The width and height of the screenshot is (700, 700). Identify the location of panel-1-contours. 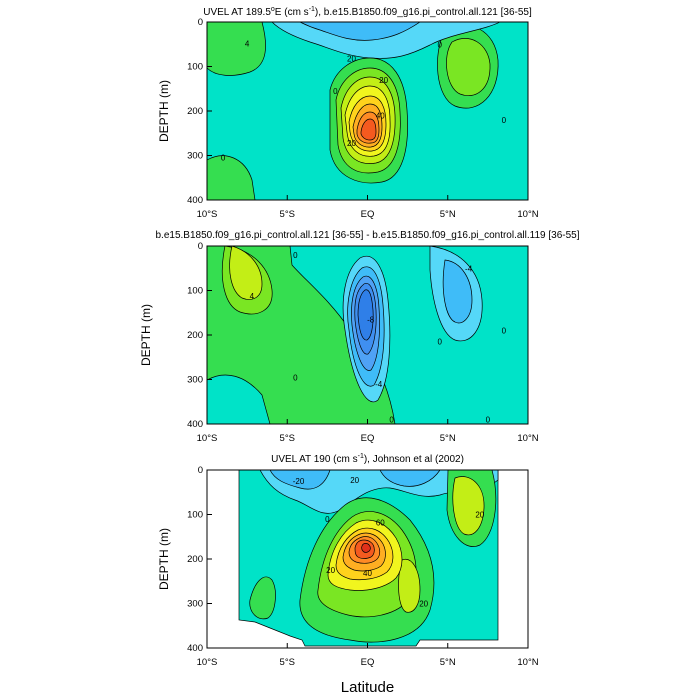
(367, 111).